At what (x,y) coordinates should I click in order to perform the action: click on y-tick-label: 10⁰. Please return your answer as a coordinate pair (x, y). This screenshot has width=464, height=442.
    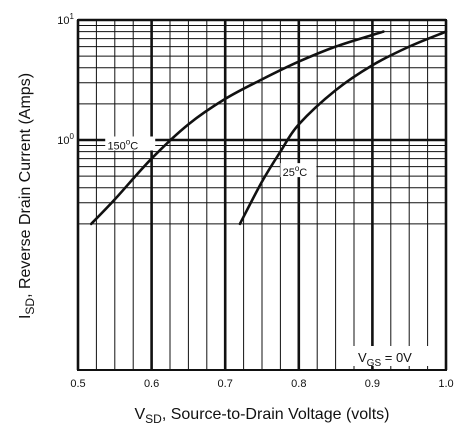
    Looking at the image, I should click on (65, 139).